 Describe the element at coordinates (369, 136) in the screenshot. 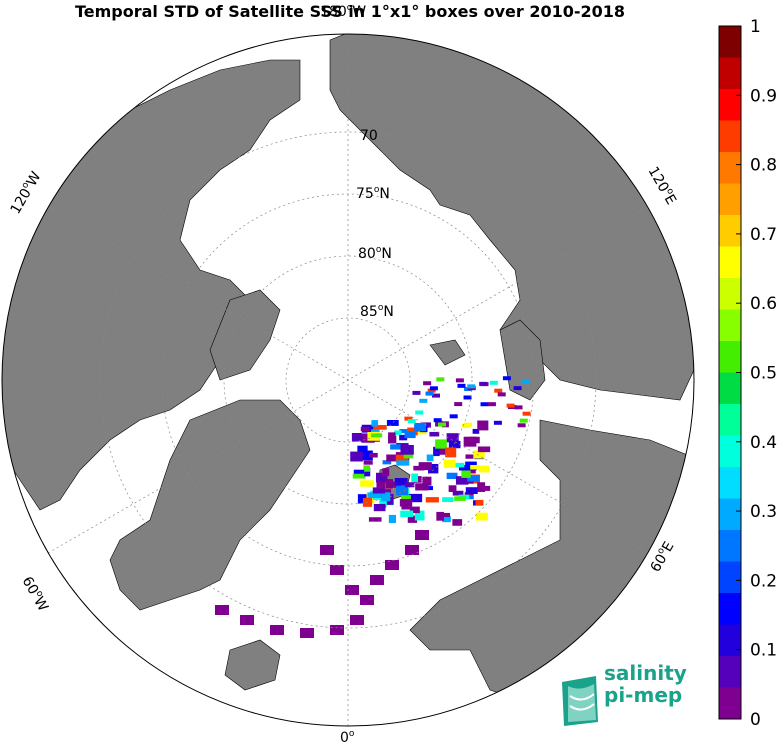

I see `lat-label-70: 70` at that location.